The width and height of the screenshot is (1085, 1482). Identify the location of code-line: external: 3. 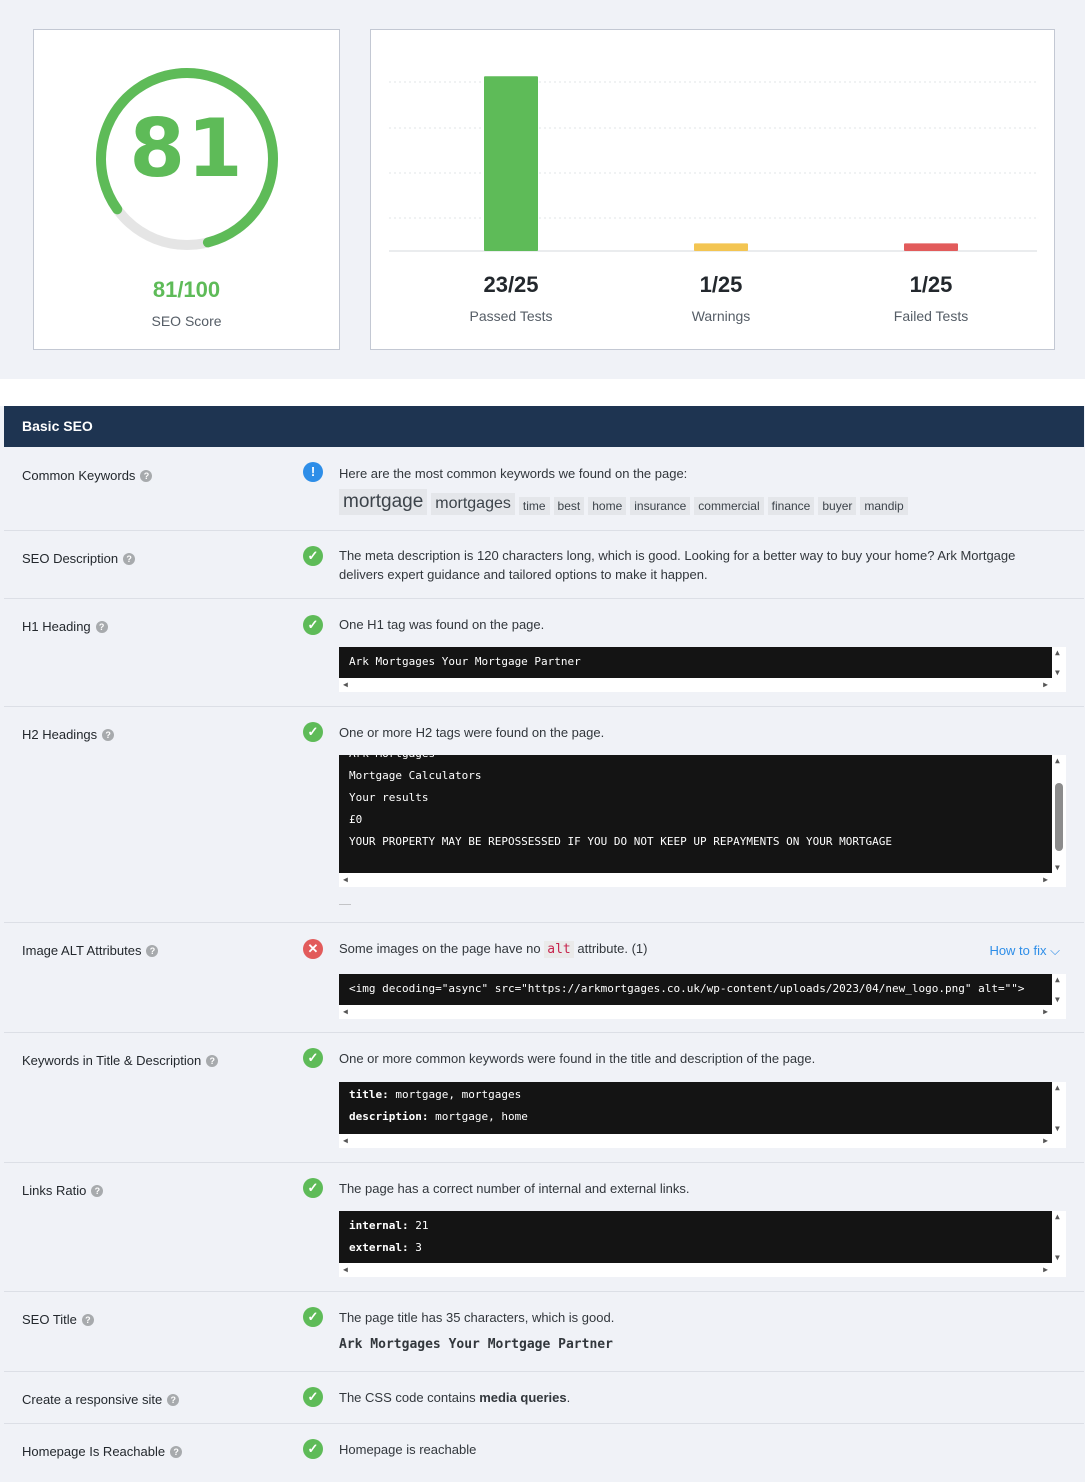
(702, 1248).